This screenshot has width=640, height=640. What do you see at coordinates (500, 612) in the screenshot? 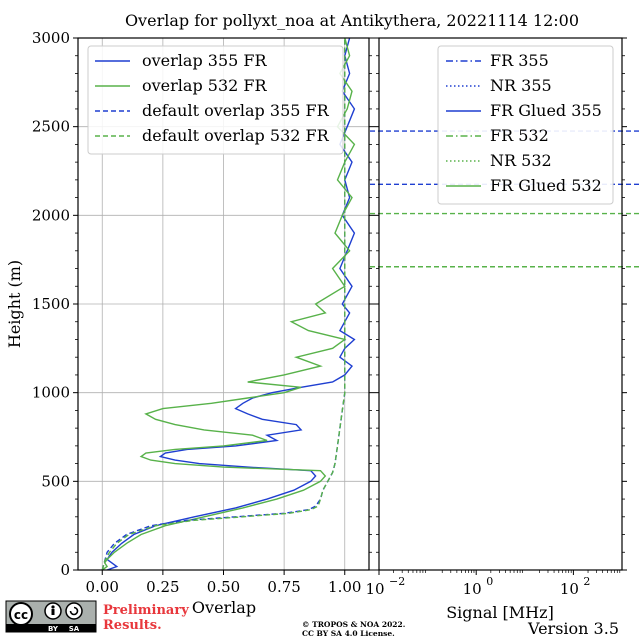
I see `signal-x-label: Signal [MHz]` at bounding box center [500, 612].